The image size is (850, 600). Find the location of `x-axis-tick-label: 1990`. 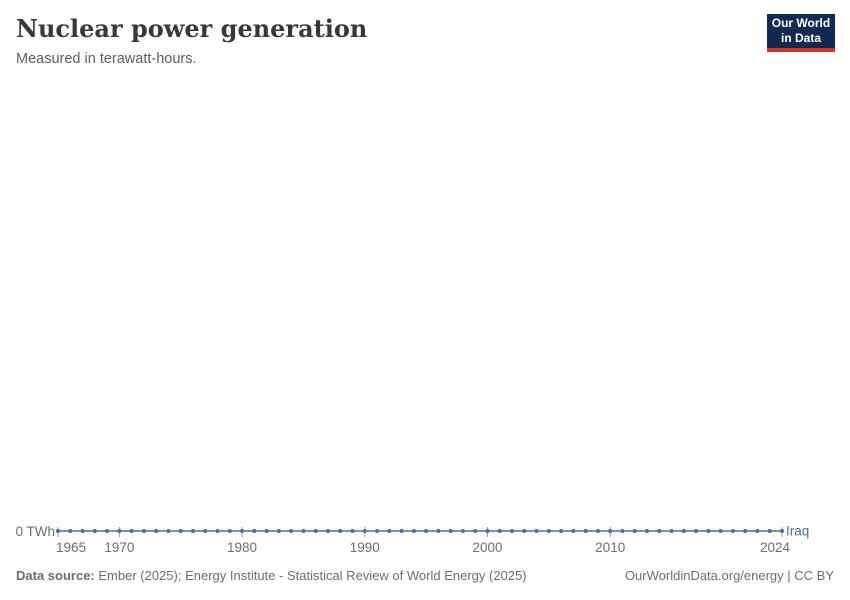

x-axis-tick-label: 1990 is located at coordinates (365, 547).